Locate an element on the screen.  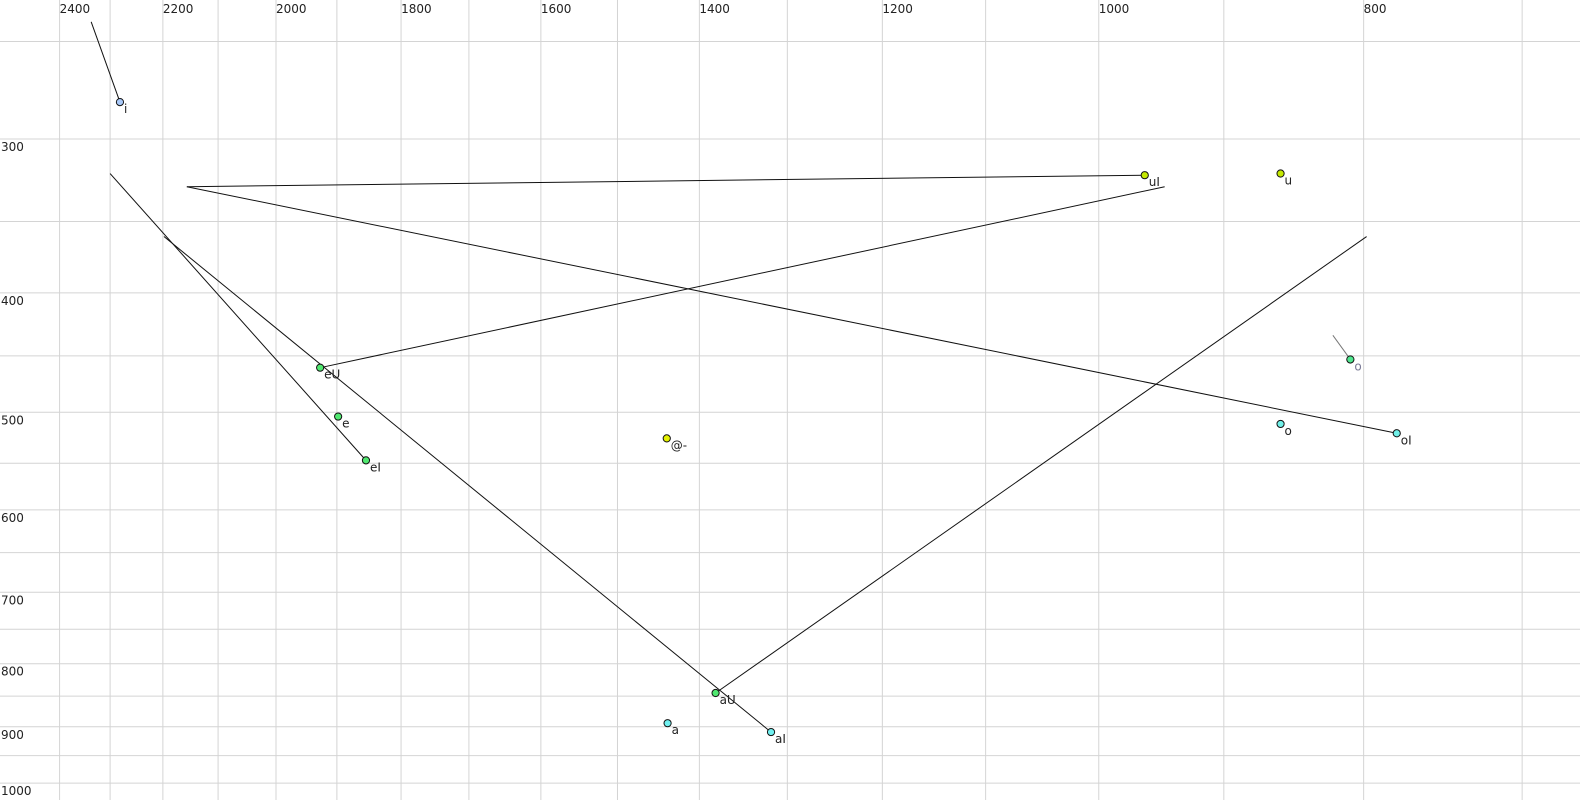
vowel-point-e is located at coordinates (338, 416).